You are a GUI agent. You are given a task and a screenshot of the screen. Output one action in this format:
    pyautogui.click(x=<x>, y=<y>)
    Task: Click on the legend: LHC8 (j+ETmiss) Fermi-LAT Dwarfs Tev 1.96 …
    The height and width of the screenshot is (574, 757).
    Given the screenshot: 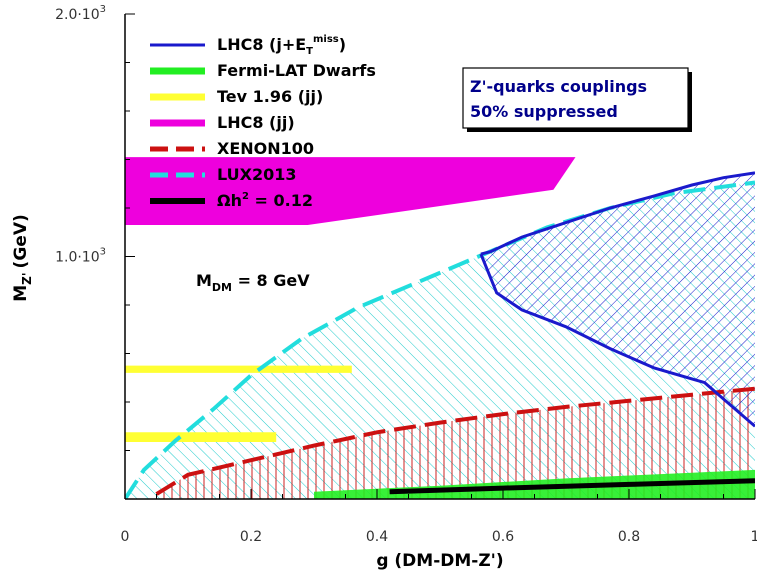 What is the action you would take?
    pyautogui.click(x=263, y=122)
    